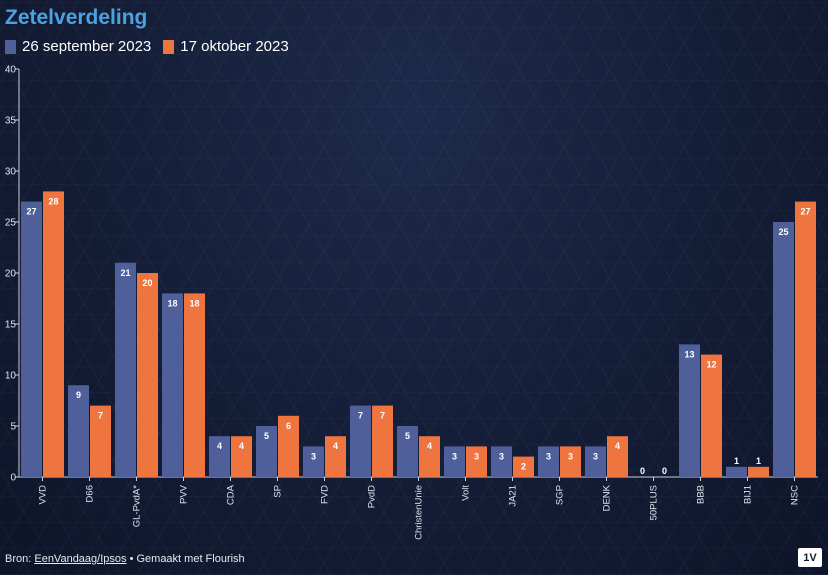 This screenshot has height=575, width=828. I want to click on x-tick-label: GL-PvdA*, so click(137, 506).